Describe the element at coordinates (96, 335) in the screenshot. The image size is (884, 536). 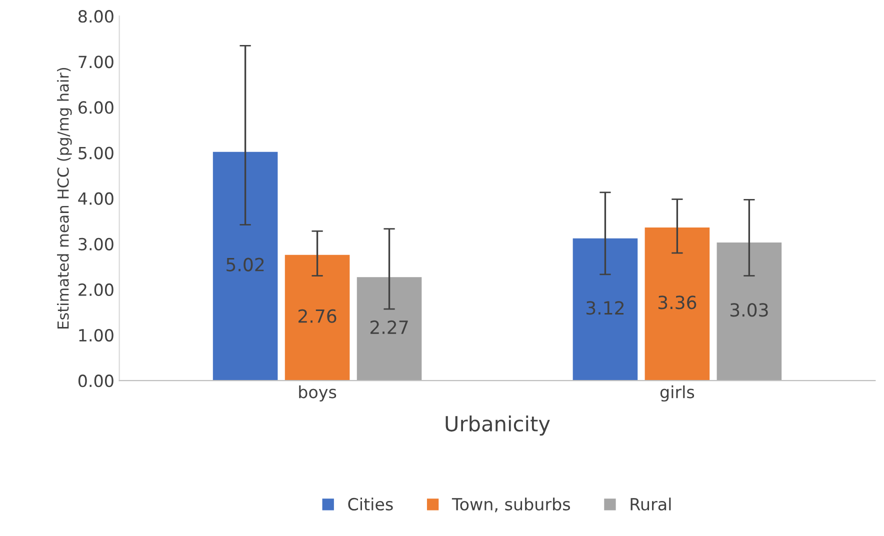
I see `y-tick-label: 1.00` at that location.